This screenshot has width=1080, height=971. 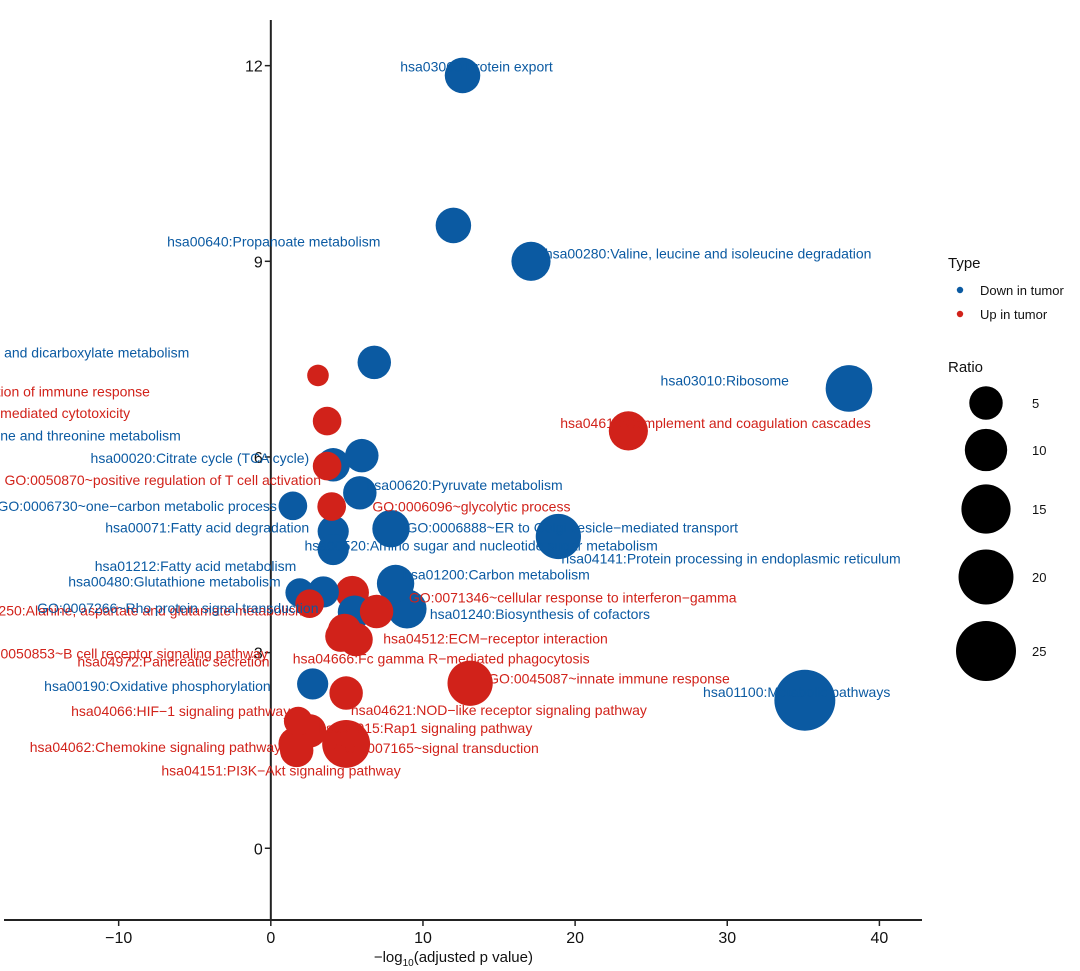 I want to click on y-tick-label: 12, so click(x=254, y=67).